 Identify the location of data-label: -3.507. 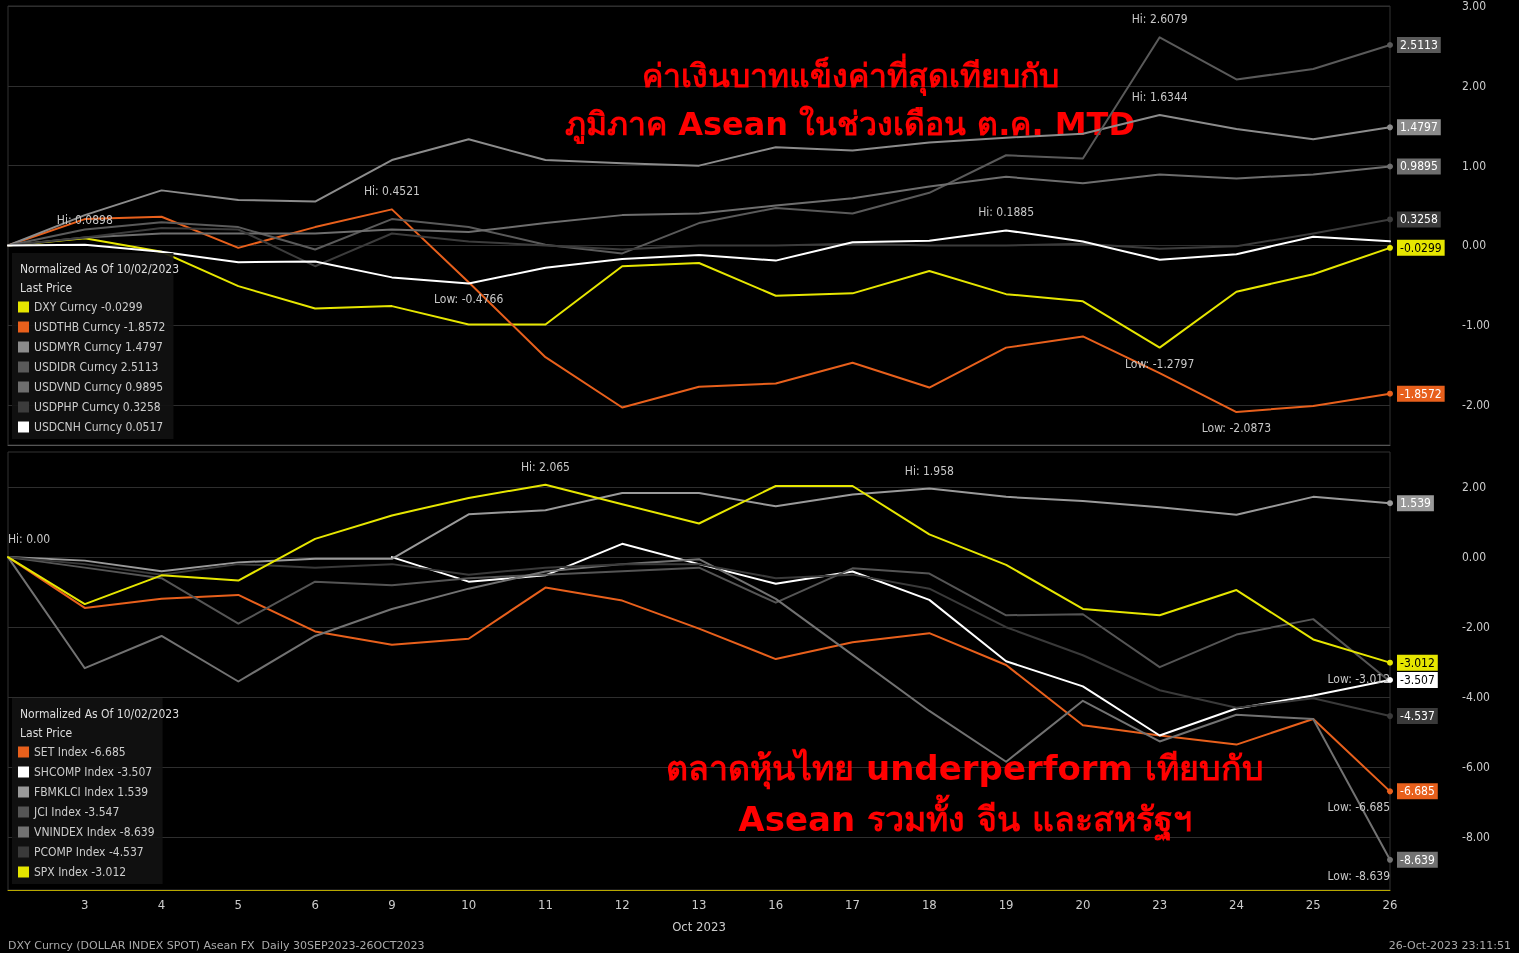
(1417, 680).